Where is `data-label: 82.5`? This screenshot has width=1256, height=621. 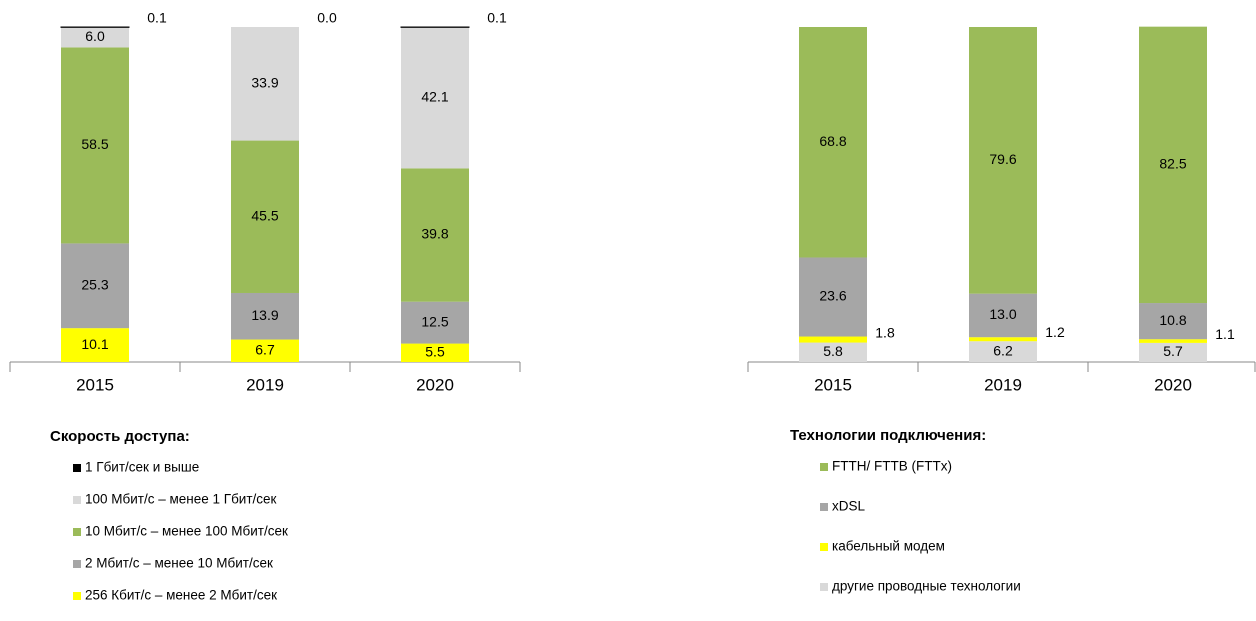 data-label: 82.5 is located at coordinates (1172, 164).